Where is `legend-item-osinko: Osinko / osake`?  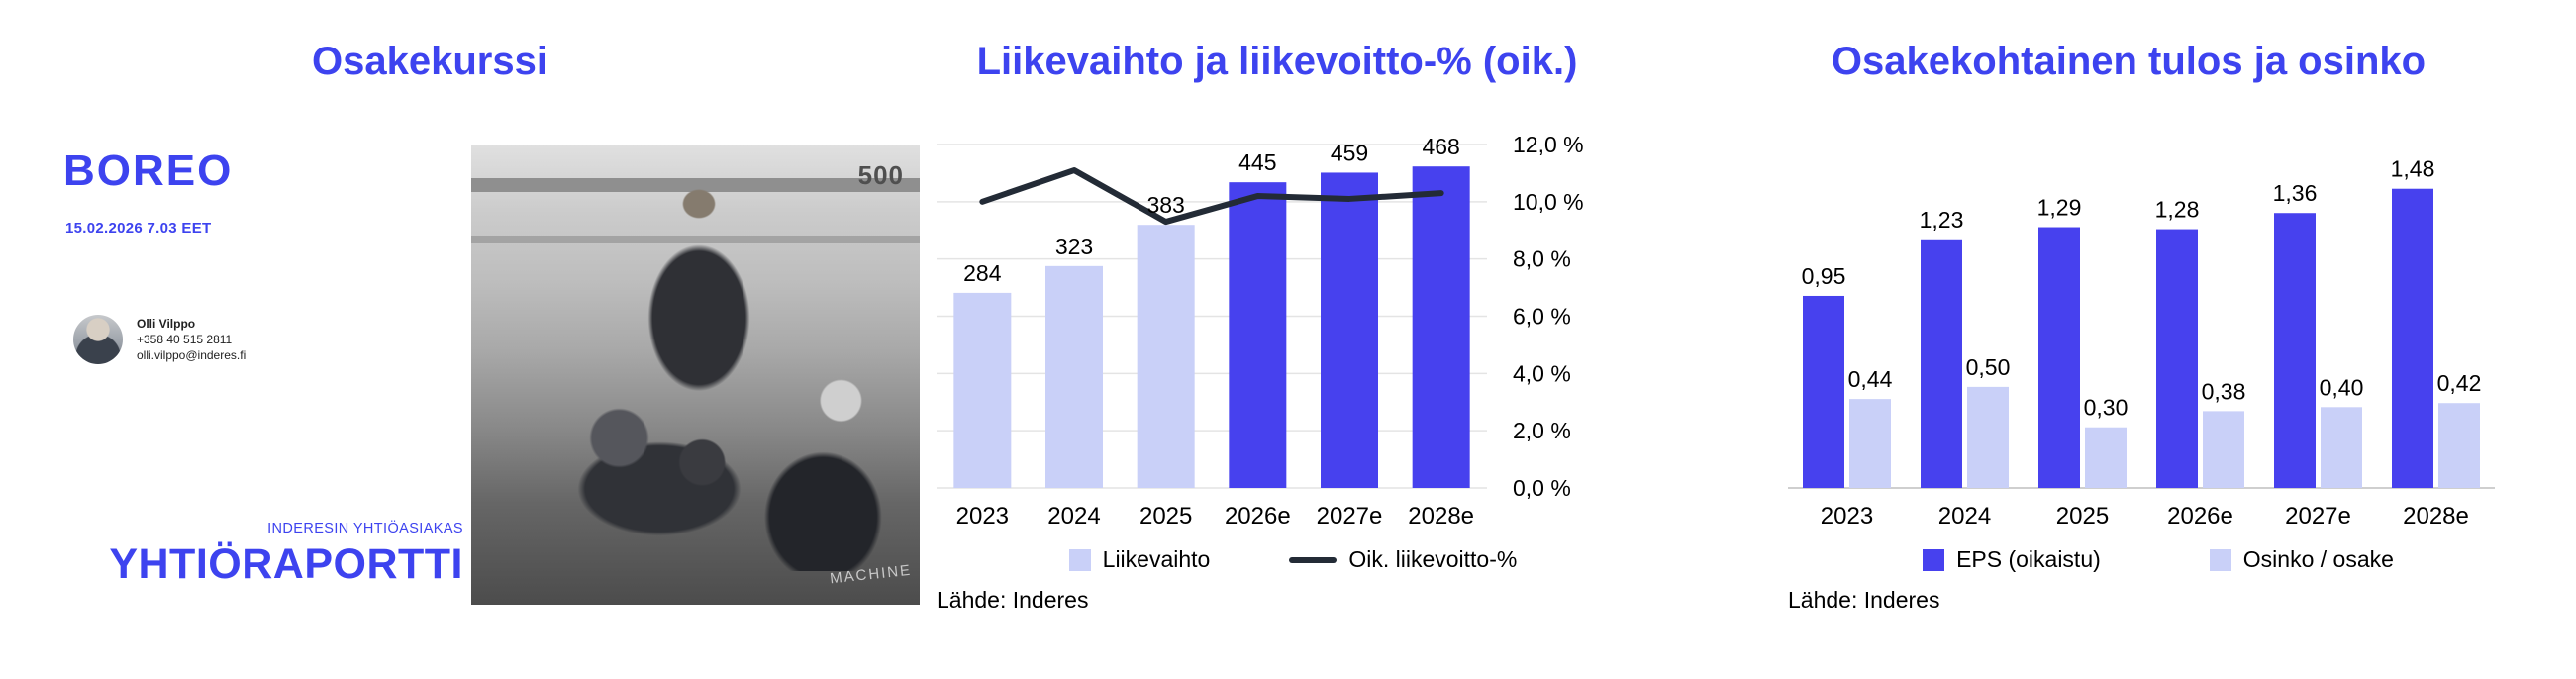 legend-item-osinko: Osinko / osake is located at coordinates (2301, 559).